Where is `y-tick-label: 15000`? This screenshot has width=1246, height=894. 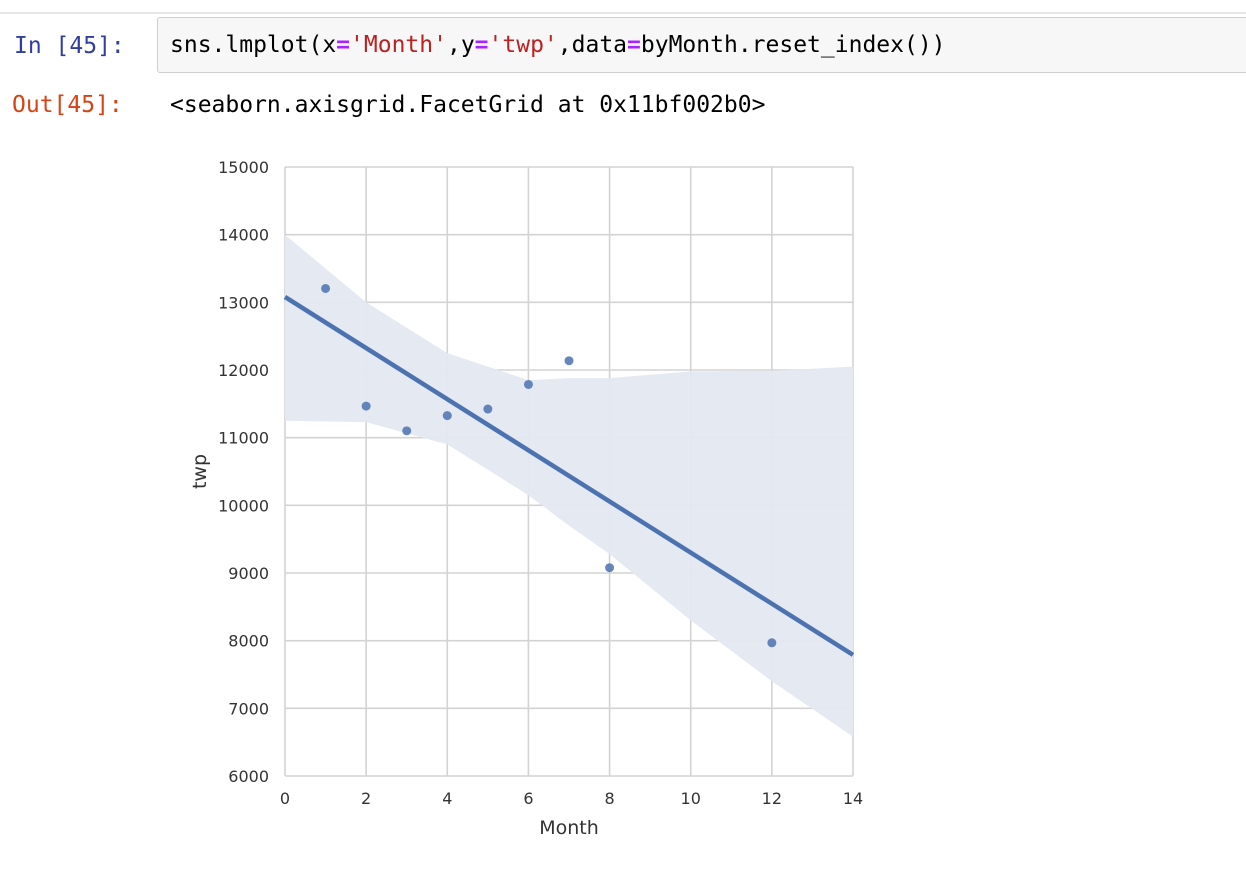 y-tick-label: 15000 is located at coordinates (243, 167).